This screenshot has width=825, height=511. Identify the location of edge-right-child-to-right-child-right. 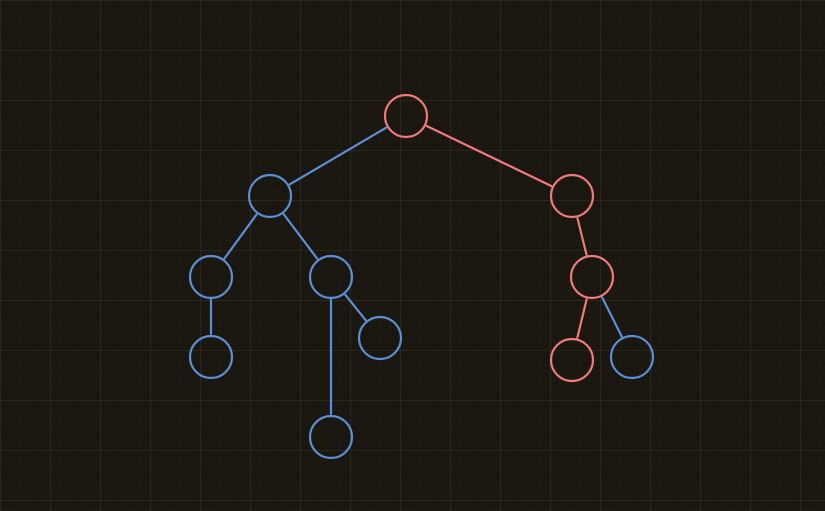
(612, 317).